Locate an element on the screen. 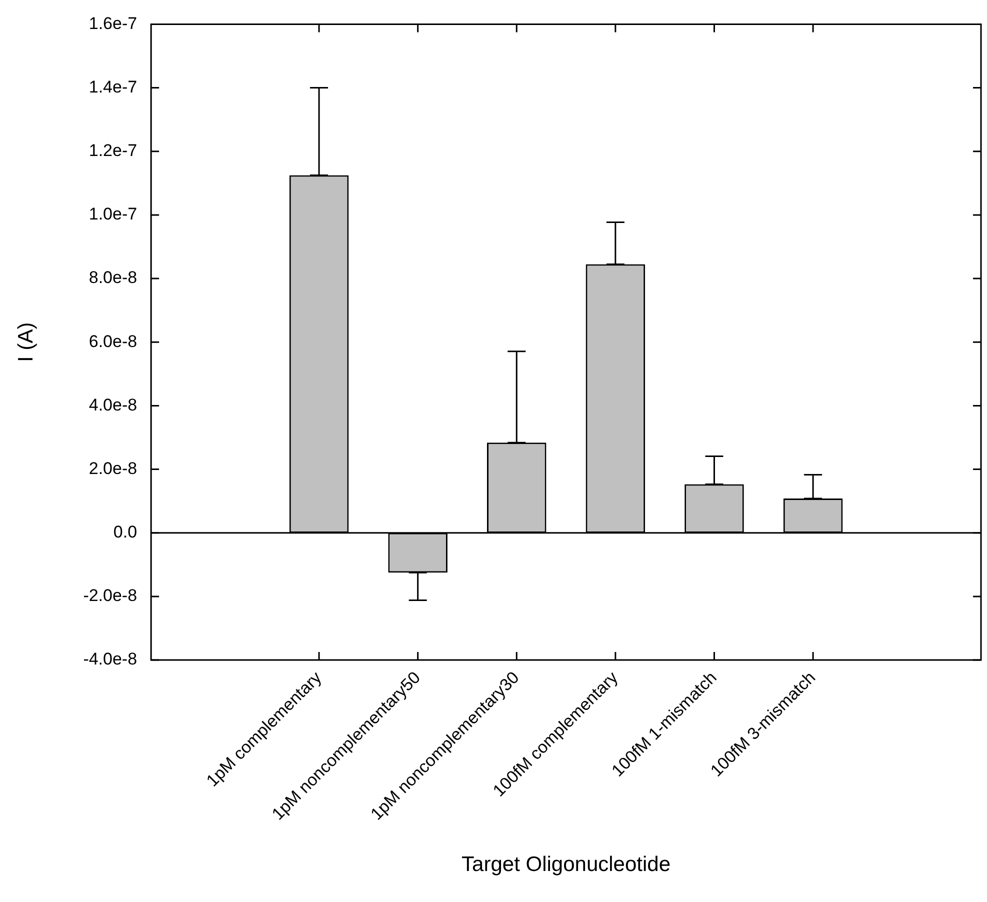 Image resolution: width=987 pixels, height=902 pixels. y-tick-label: -4.0e-8 is located at coordinates (110, 659).